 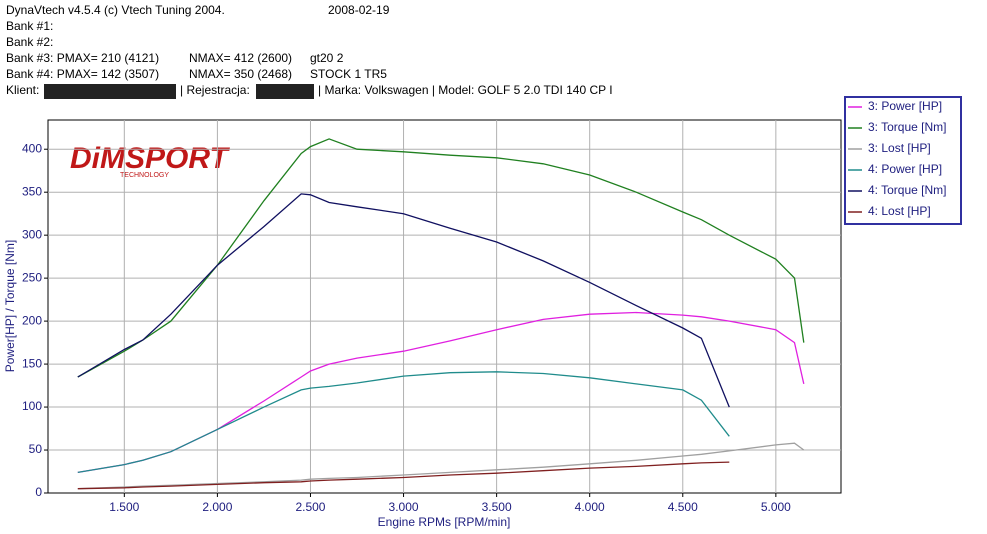 What do you see at coordinates (217, 507) in the screenshot?
I see `x-tick-label: 2.000` at bounding box center [217, 507].